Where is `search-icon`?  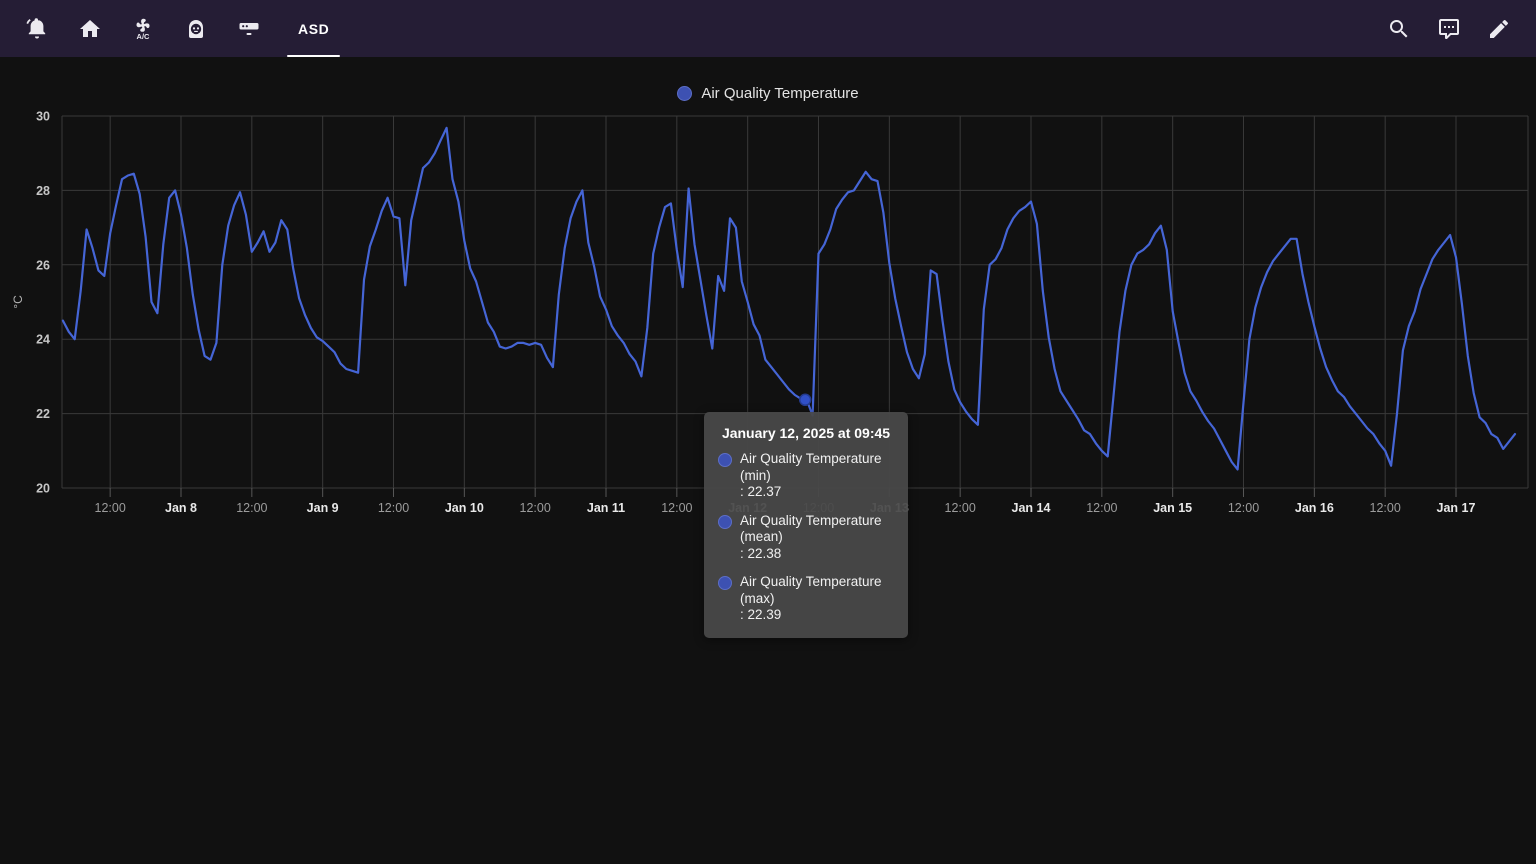
search-icon is located at coordinates (1399, 29).